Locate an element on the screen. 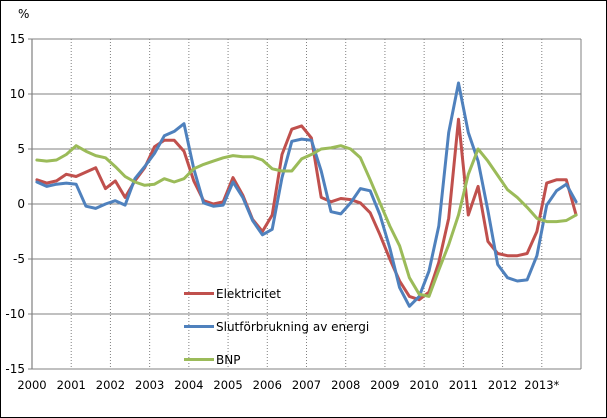 Image resolution: width=607 pixels, height=418 pixels. y-axis-unit-label: % is located at coordinates (24, 14).